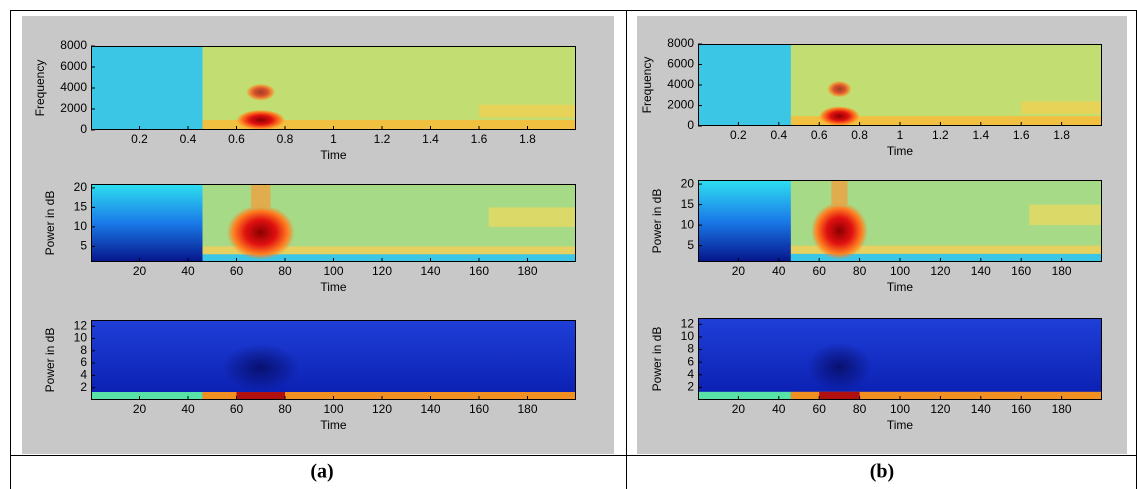  What do you see at coordinates (940, 135) in the screenshot?
I see `x-tick-label: 1.2` at bounding box center [940, 135].